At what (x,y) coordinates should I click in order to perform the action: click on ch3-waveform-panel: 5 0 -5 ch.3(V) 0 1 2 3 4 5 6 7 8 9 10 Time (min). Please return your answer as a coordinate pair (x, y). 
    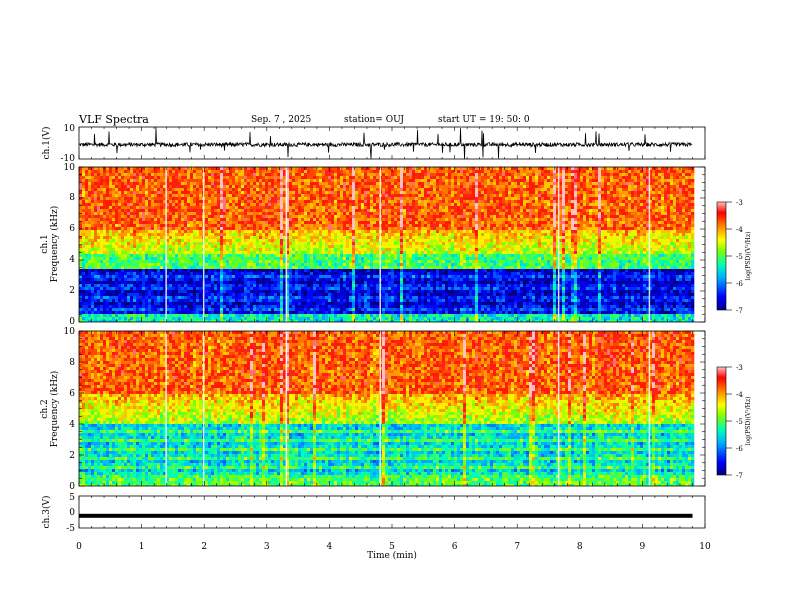
    Looking at the image, I should click on (376, 527).